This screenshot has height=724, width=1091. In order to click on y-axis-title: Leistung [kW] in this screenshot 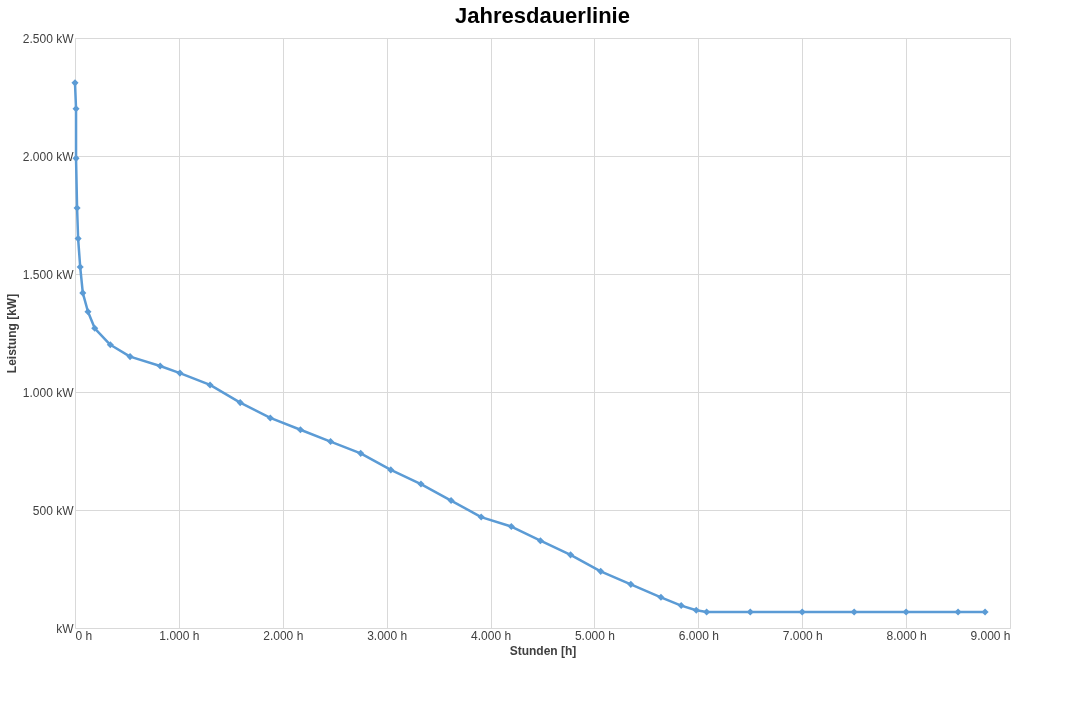, I will do `click(11, 333)`.